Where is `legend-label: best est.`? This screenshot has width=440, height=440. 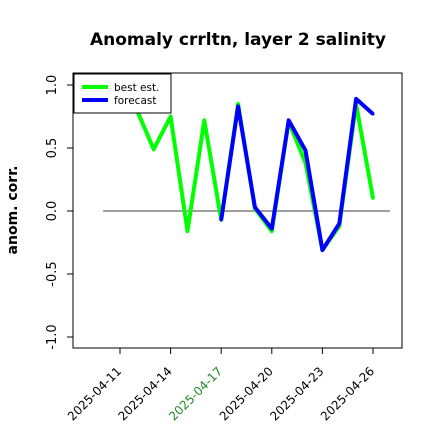
legend-label: best est. is located at coordinates (136, 88).